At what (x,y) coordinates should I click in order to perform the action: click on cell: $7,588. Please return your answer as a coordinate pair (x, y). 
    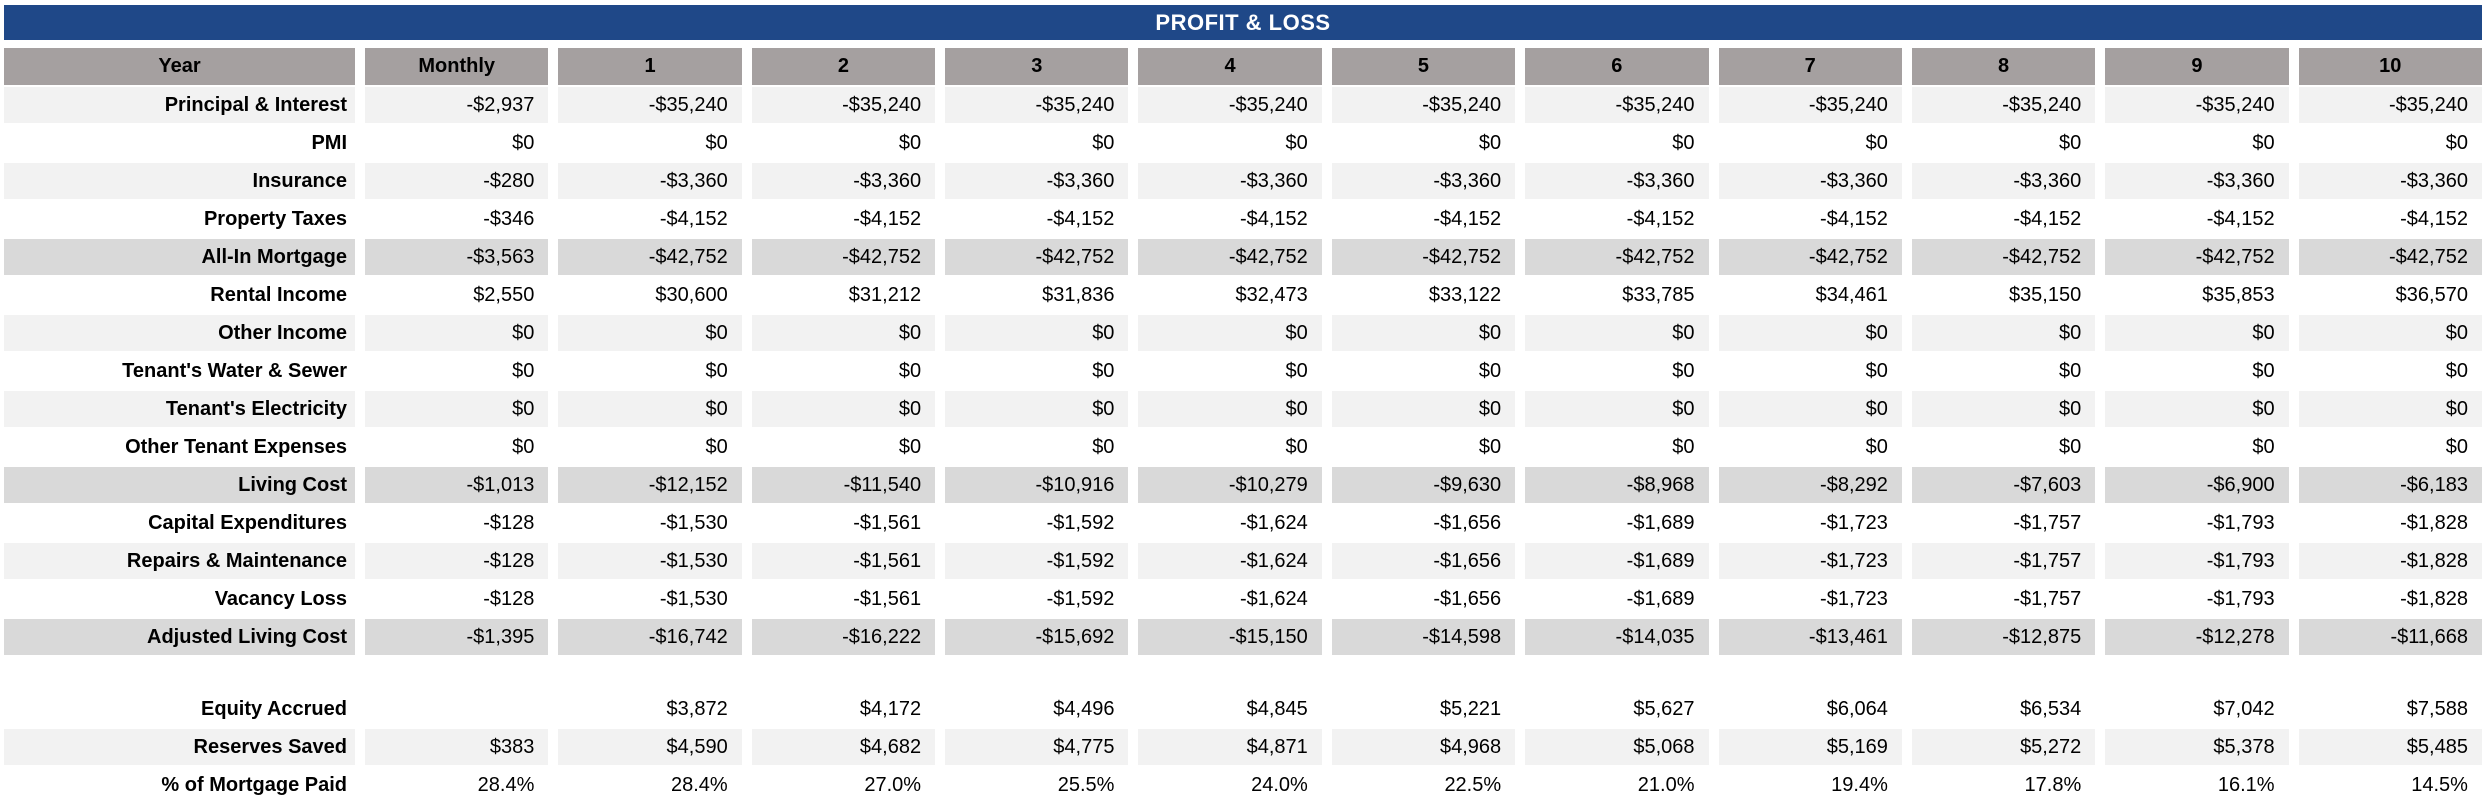
    Looking at the image, I should click on (2390, 709).